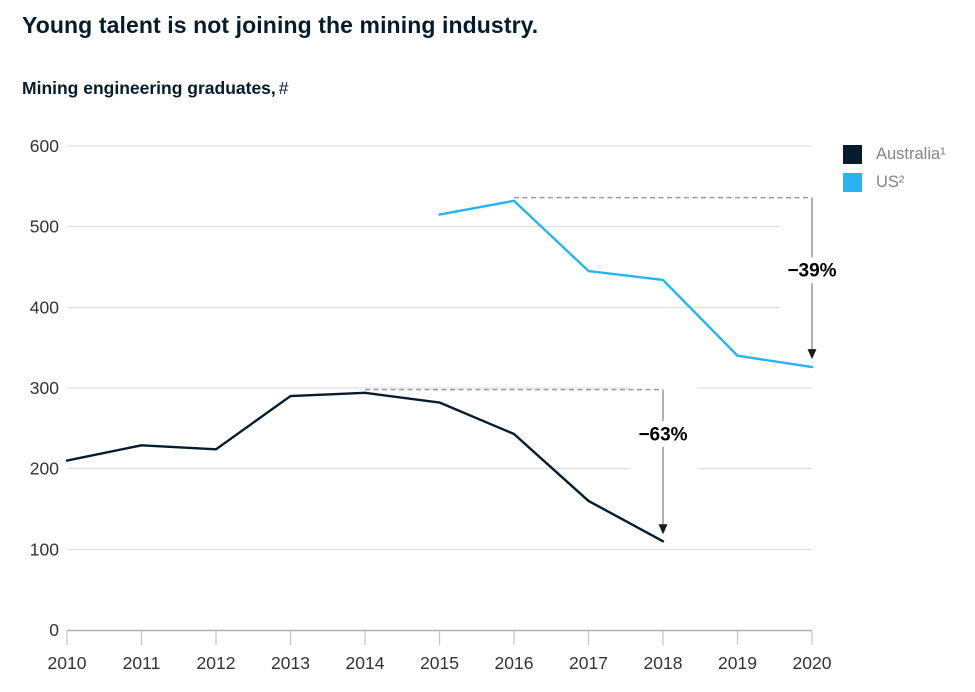 The height and width of the screenshot is (692, 975). I want to click on annotation-minus39pct: −39%, so click(679, 278).